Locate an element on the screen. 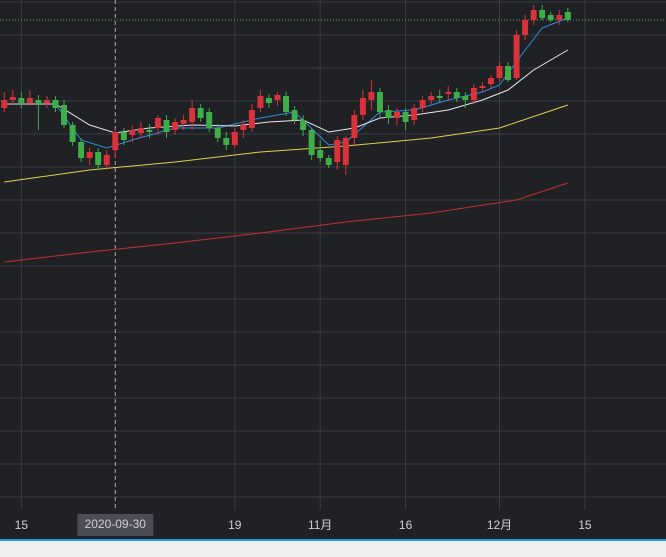 The image size is (666, 557). x-tick-label: 16 is located at coordinates (406, 525).